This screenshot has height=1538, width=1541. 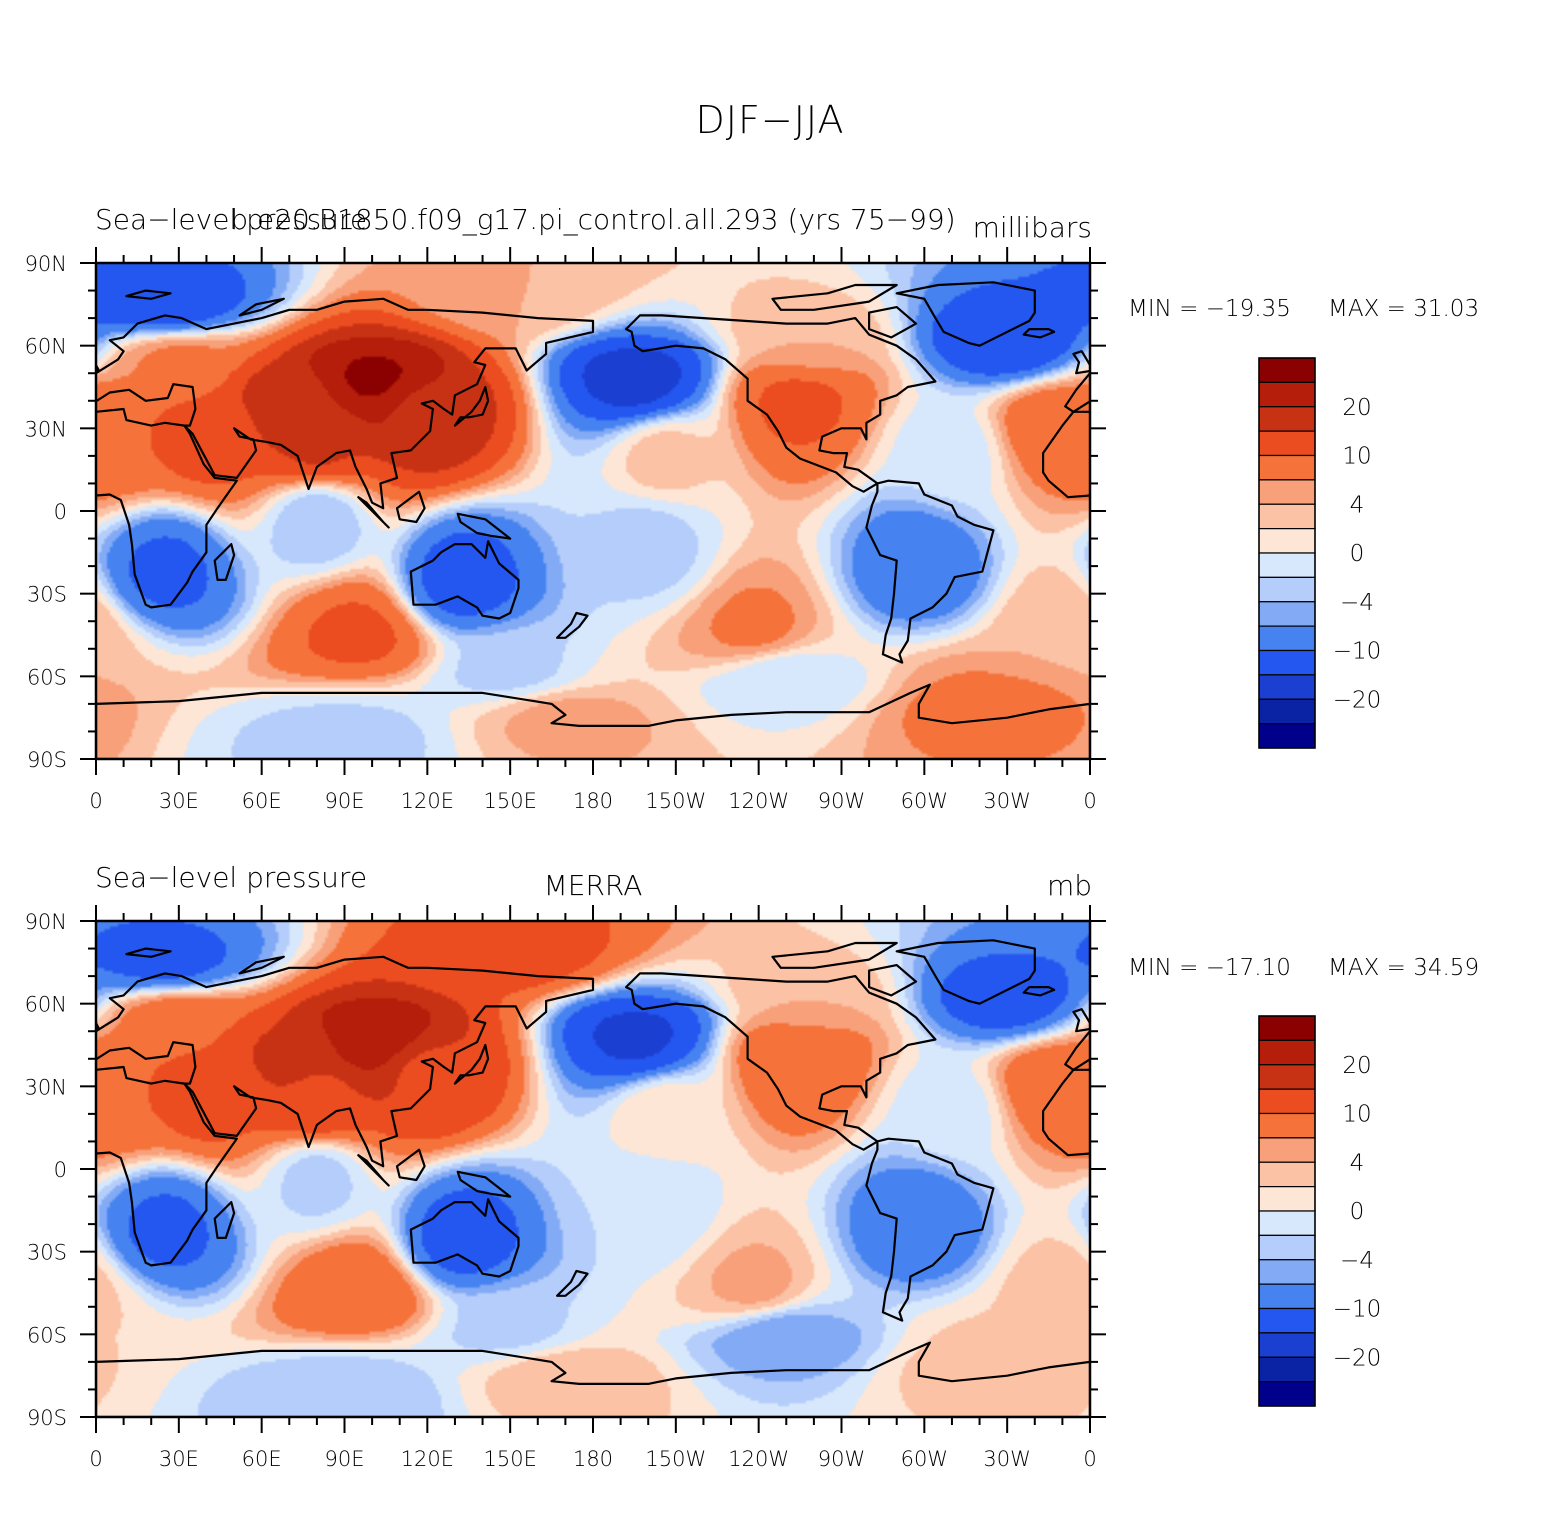 What do you see at coordinates (925, 801) in the screenshot?
I see `x-tick-label: 60W` at bounding box center [925, 801].